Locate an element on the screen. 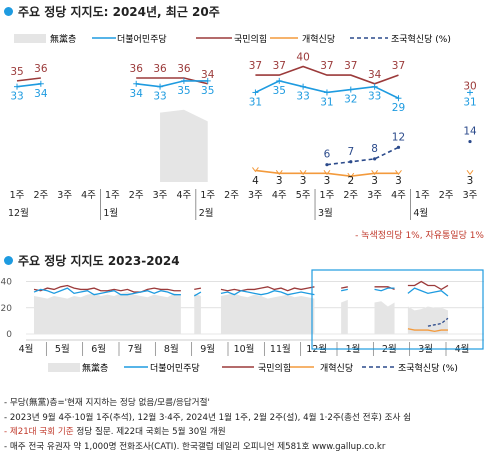 The image size is (489, 470). legend-undecided-label: 無黨층 is located at coordinates (95, 368).